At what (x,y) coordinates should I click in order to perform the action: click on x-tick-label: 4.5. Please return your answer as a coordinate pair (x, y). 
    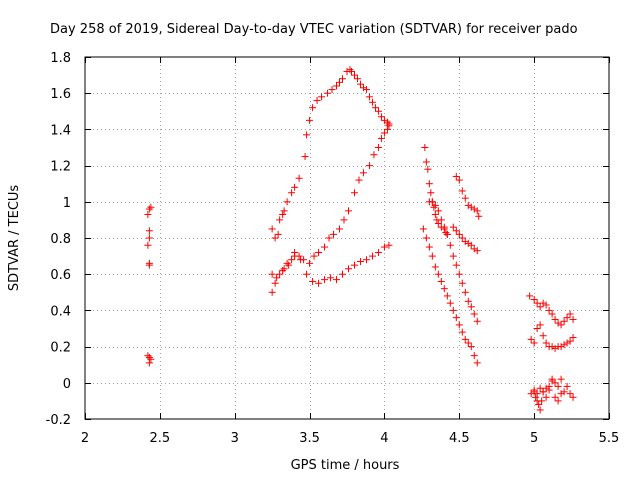
    Looking at the image, I should click on (459, 438).